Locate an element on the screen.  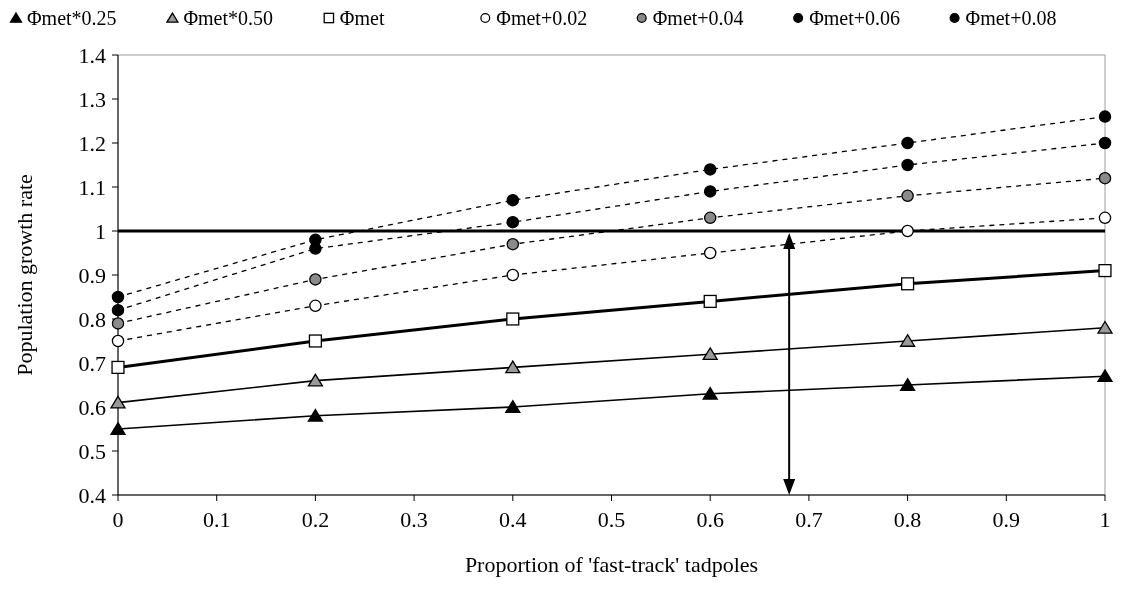
x-tick-label: 0.2 is located at coordinates (315, 519).